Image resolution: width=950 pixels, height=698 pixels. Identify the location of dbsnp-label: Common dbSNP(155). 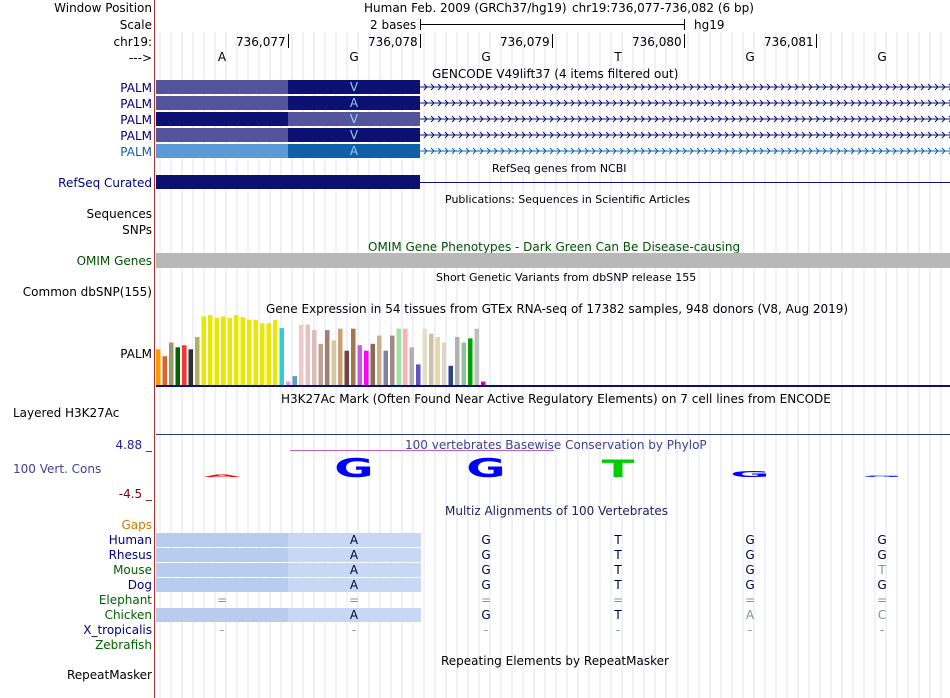
(87, 292).